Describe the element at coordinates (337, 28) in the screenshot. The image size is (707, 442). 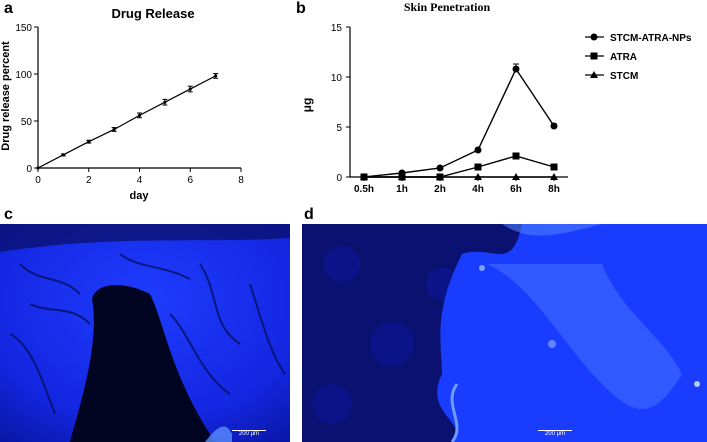
I see `chart-b-y-tick-label: 15` at that location.